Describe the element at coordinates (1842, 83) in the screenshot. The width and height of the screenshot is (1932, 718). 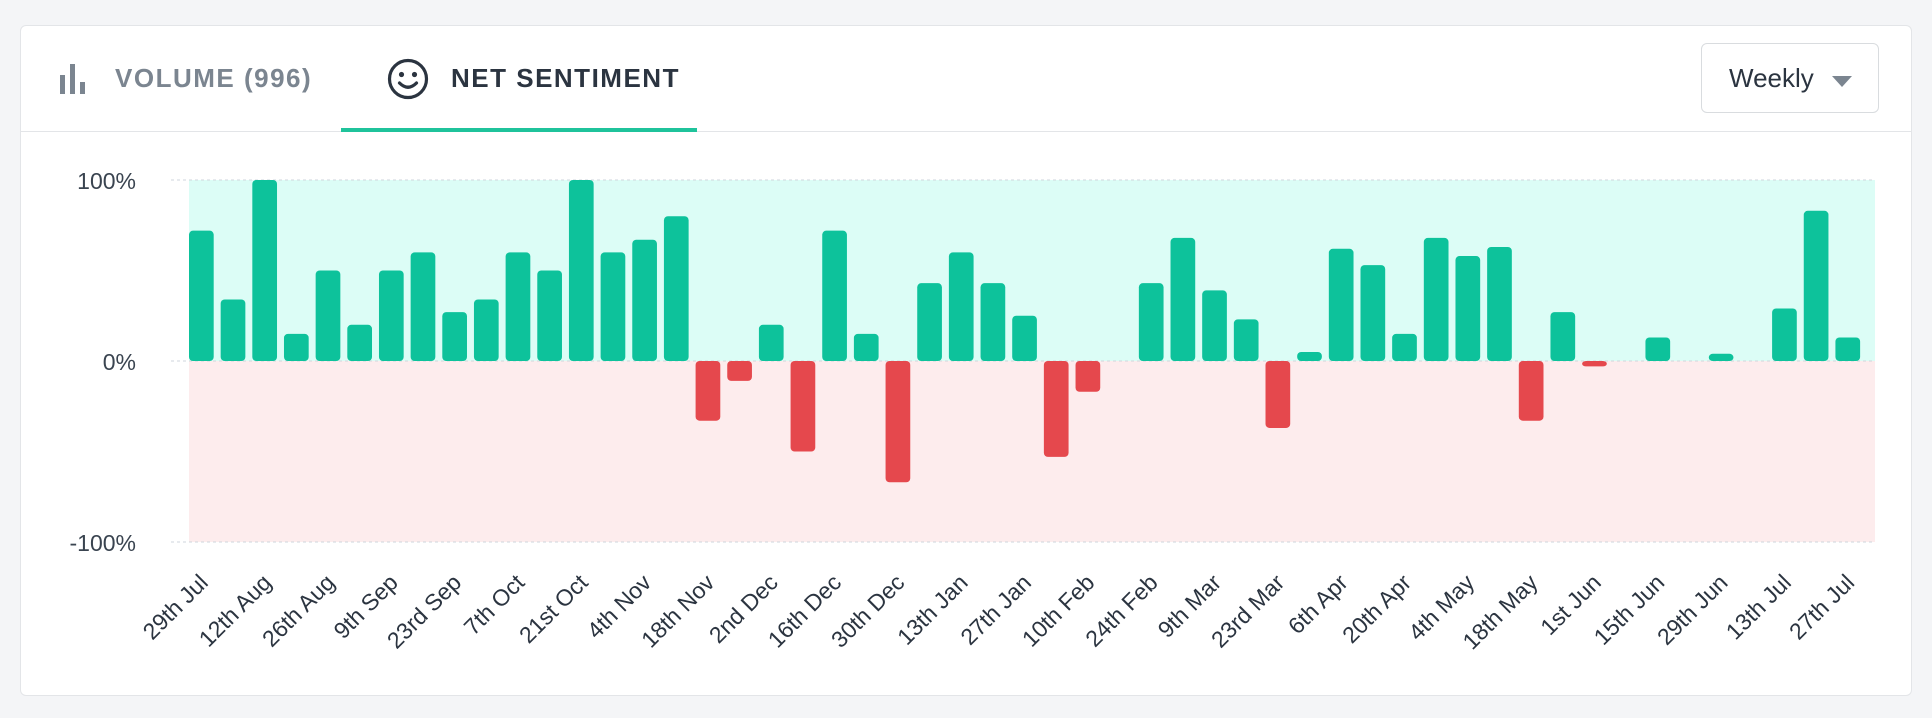
I see `caret-down-icon` at that location.